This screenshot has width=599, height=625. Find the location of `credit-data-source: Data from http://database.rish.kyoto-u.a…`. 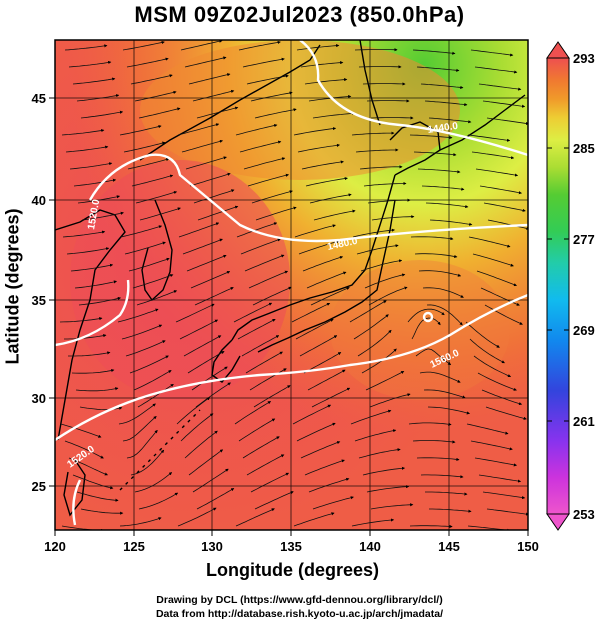

credit-data-source: Data from http://database.rish.kyoto-u.a… is located at coordinates (299, 614).